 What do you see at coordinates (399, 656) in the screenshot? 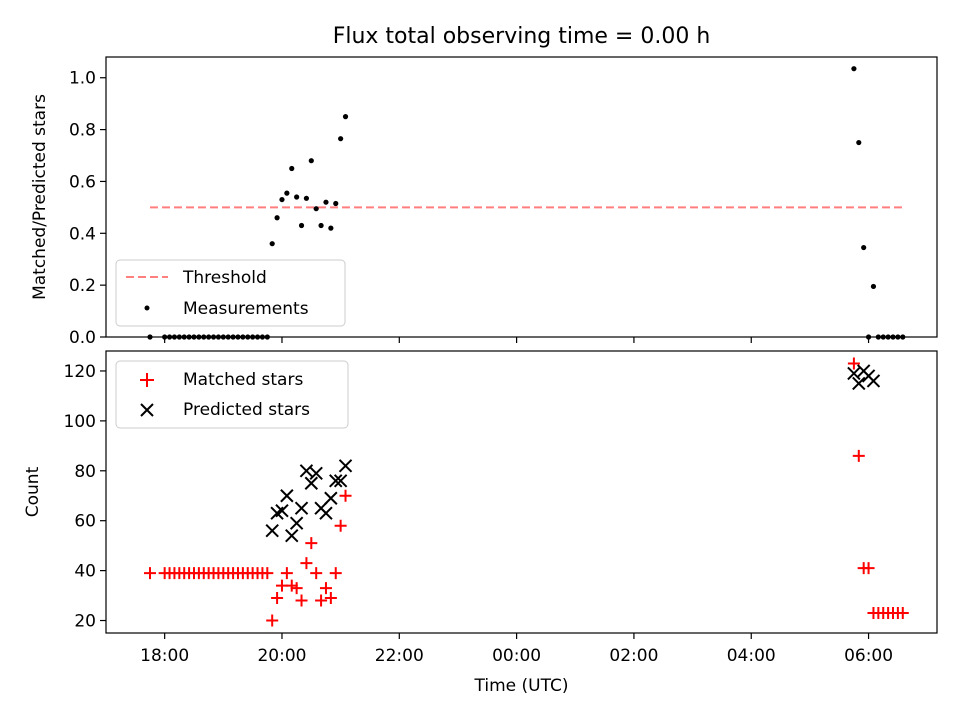
I see `x-tick-label: 22:00` at bounding box center [399, 656].